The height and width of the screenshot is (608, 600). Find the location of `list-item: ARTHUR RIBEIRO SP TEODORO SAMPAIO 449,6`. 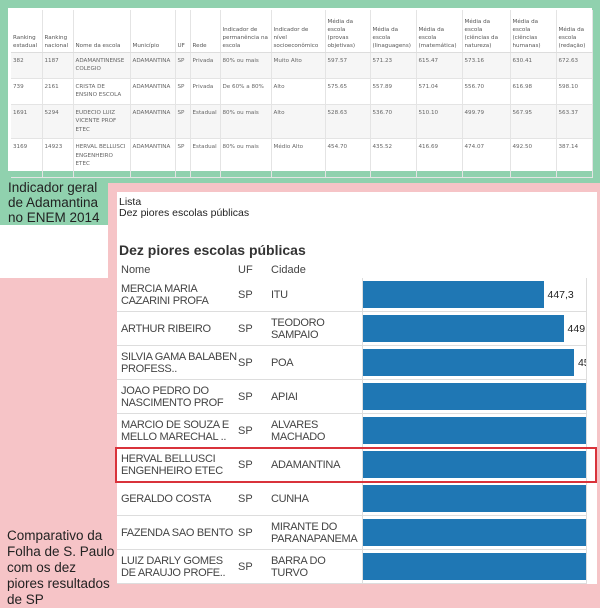

list-item: ARTHUR RIBEIRO SP TEODORO SAMPAIO 449,6 is located at coordinates (351, 329).